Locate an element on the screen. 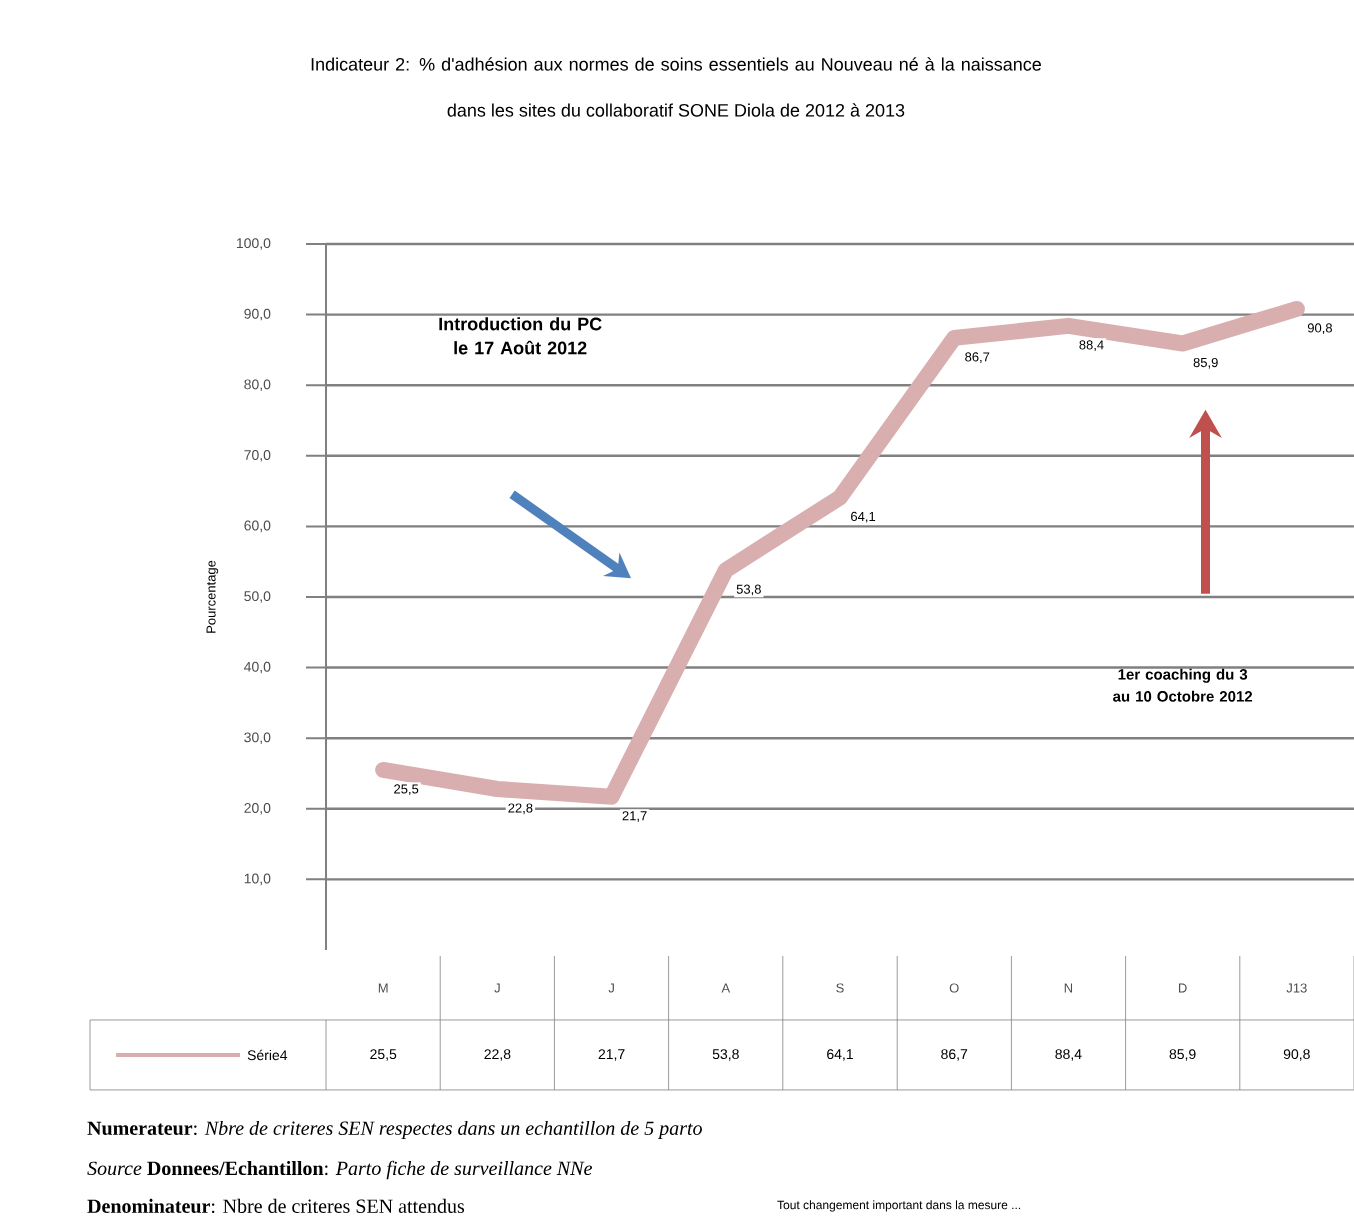 This screenshot has width=1354, height=1220. chart-title: Indicateur 2: % d'adhésion aux normes de soins essentiels au Nouveau né à la naissance is located at coordinates (676, 64).